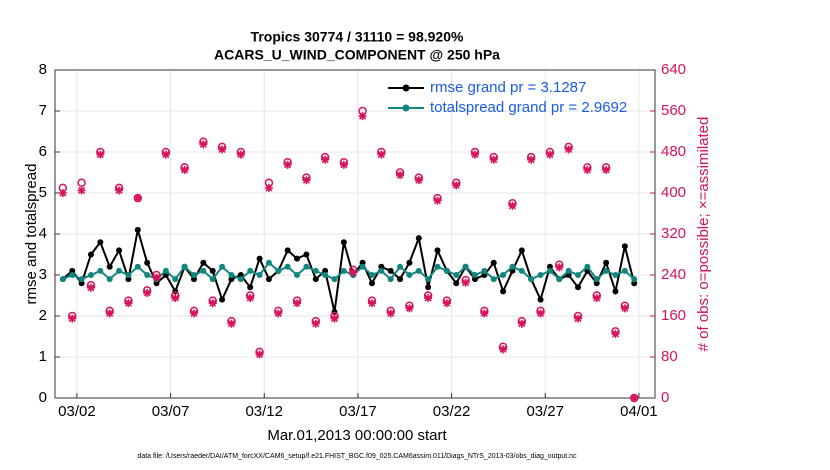 The width and height of the screenshot is (830, 470). Describe the element at coordinates (673, 151) in the screenshot. I see `y2-tick-label: 480` at that location.